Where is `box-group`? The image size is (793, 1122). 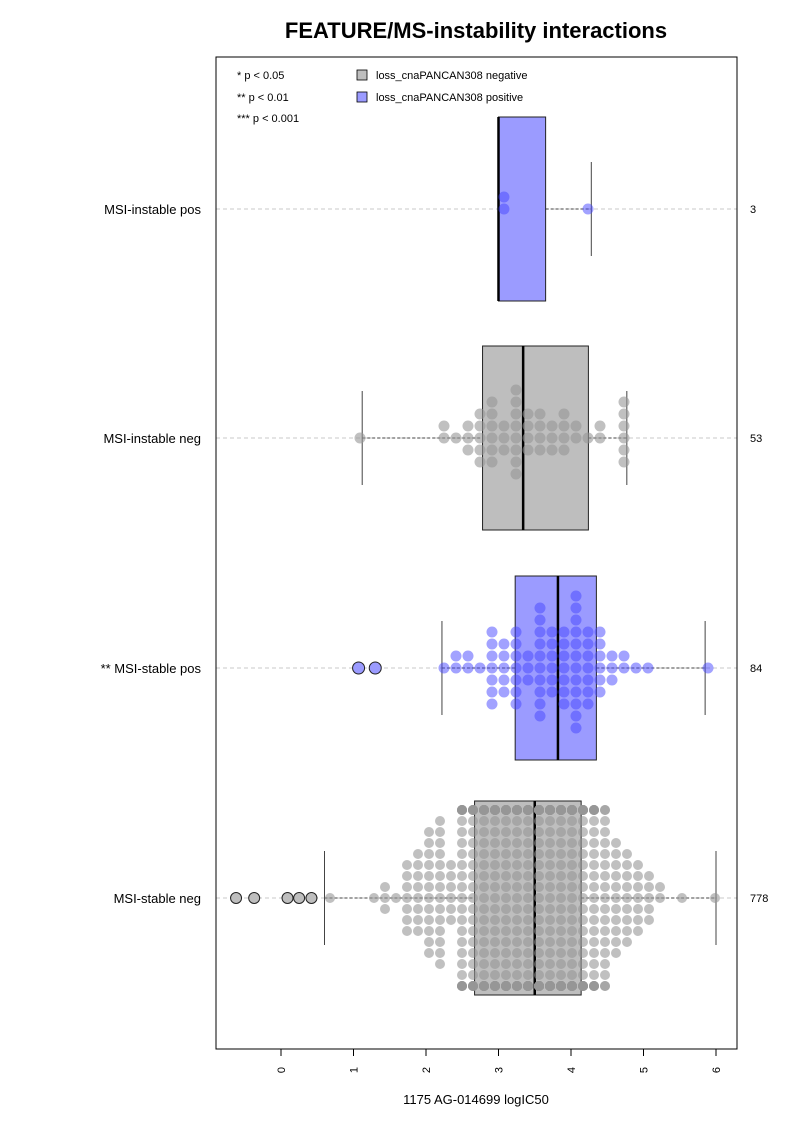 box-group is located at coordinates (533, 668).